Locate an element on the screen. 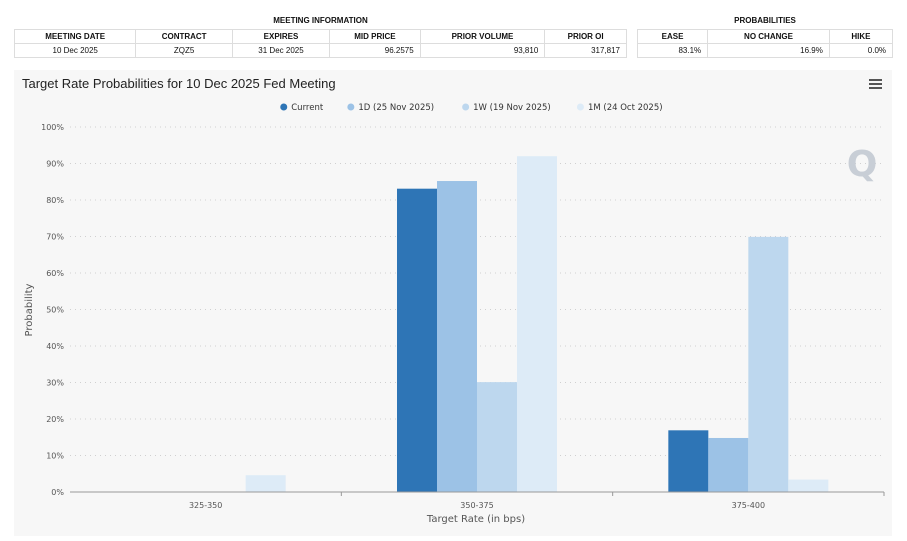  cell-ease: 83.1% is located at coordinates (672, 50).